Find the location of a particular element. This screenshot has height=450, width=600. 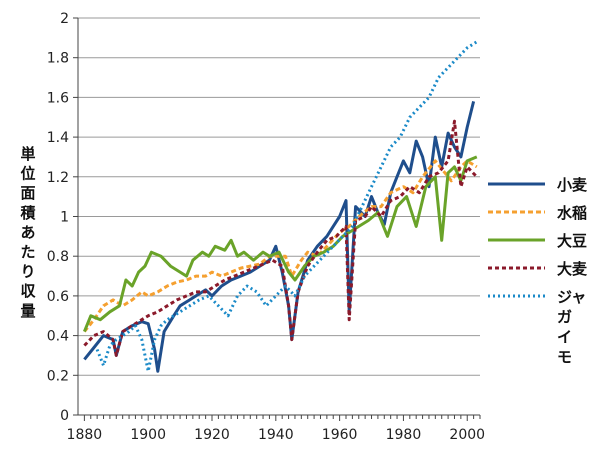

y-tick-label: 1.4 is located at coordinates (58, 138).